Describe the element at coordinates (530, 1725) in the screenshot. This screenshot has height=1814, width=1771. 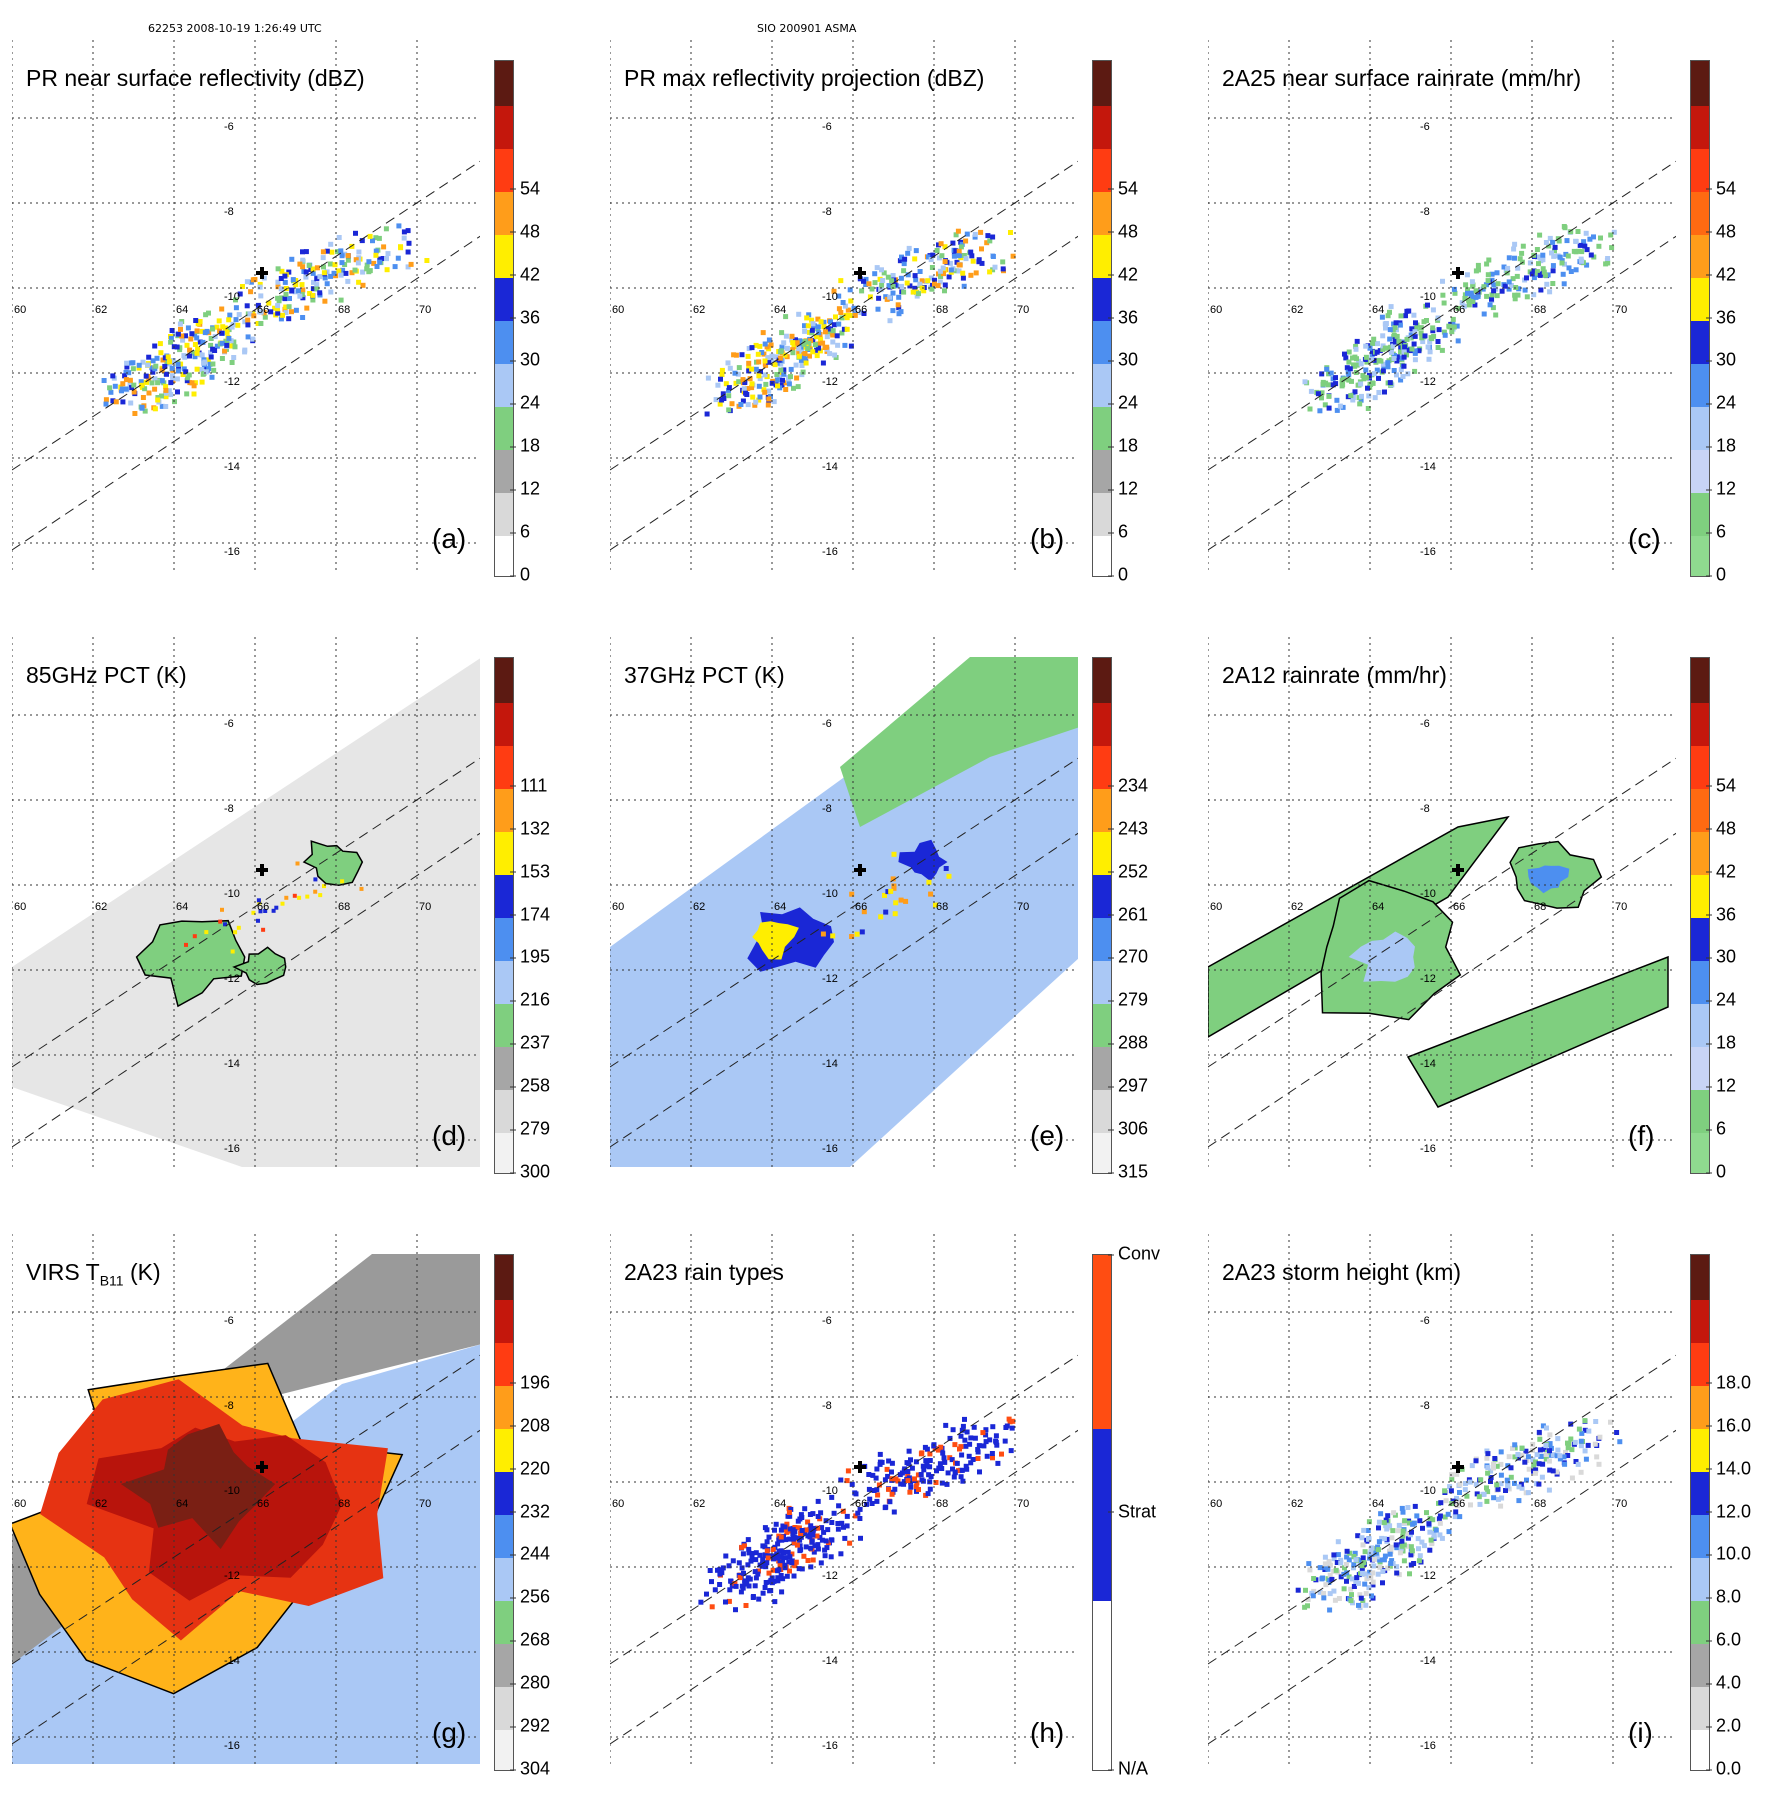
I see `colorbar-tick-label: 292` at that location.